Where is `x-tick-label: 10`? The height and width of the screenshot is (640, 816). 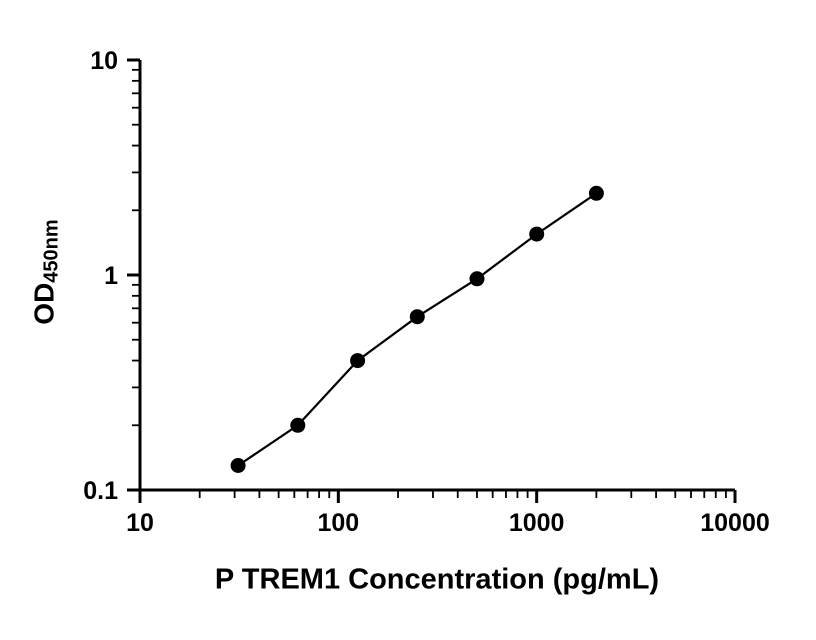
x-tick-label: 10 is located at coordinates (140, 523).